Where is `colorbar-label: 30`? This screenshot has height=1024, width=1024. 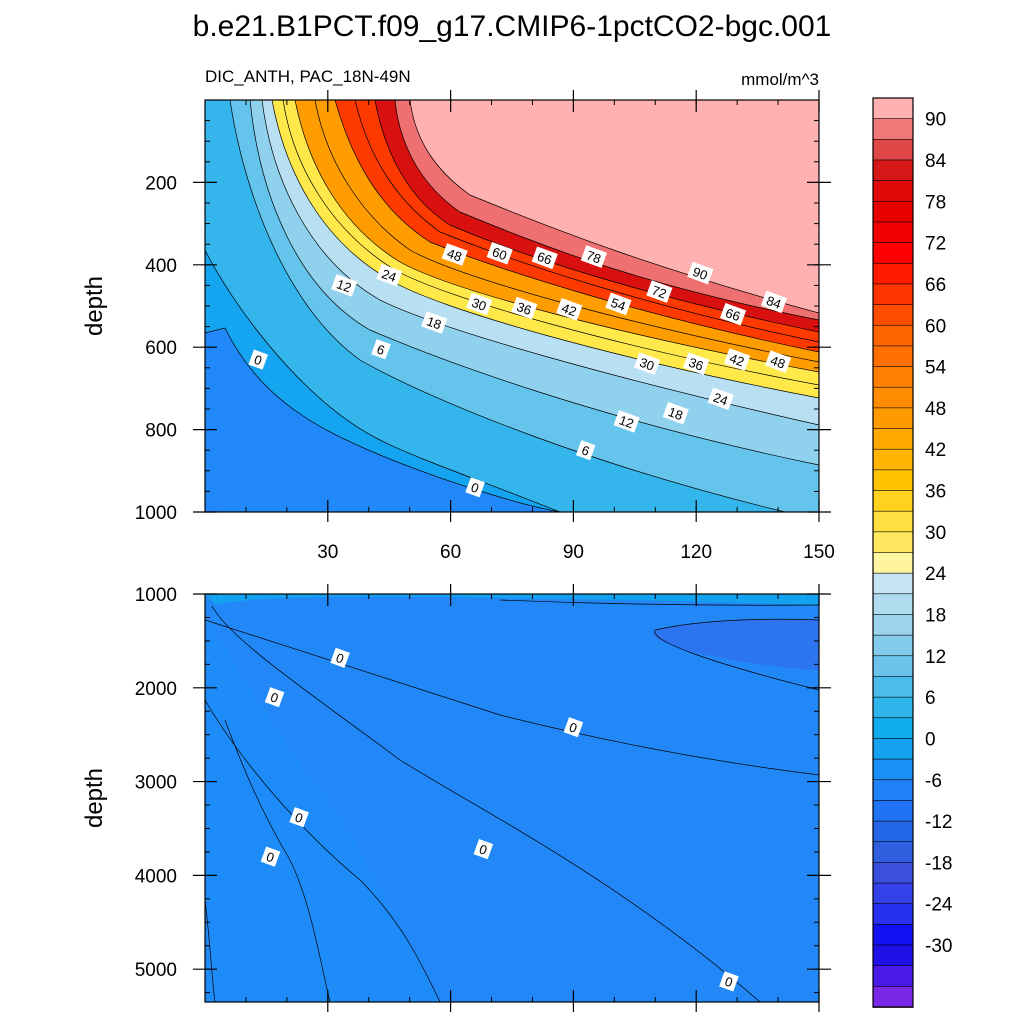
colorbar-label: 30 is located at coordinates (935, 533).